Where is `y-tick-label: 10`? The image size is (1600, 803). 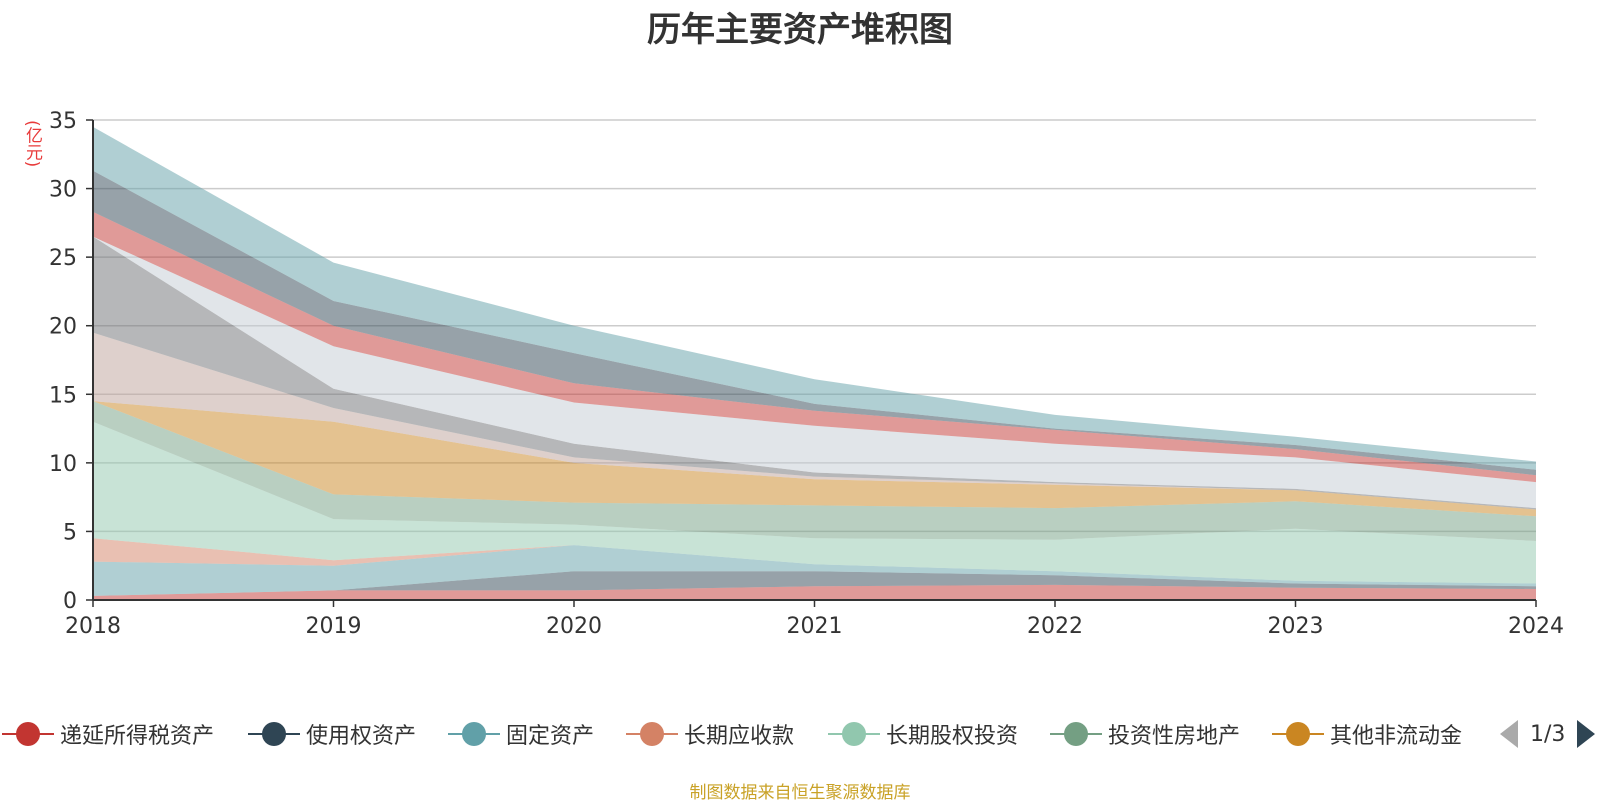
y-tick-label: 10 is located at coordinates (63, 464).